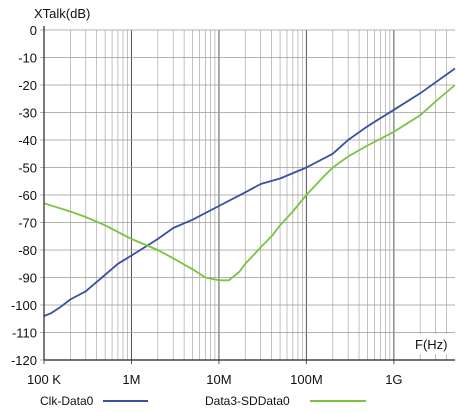 The width and height of the screenshot is (456, 412). Describe the element at coordinates (27, 195) in the screenshot. I see `y-tick-label: -60` at that location.